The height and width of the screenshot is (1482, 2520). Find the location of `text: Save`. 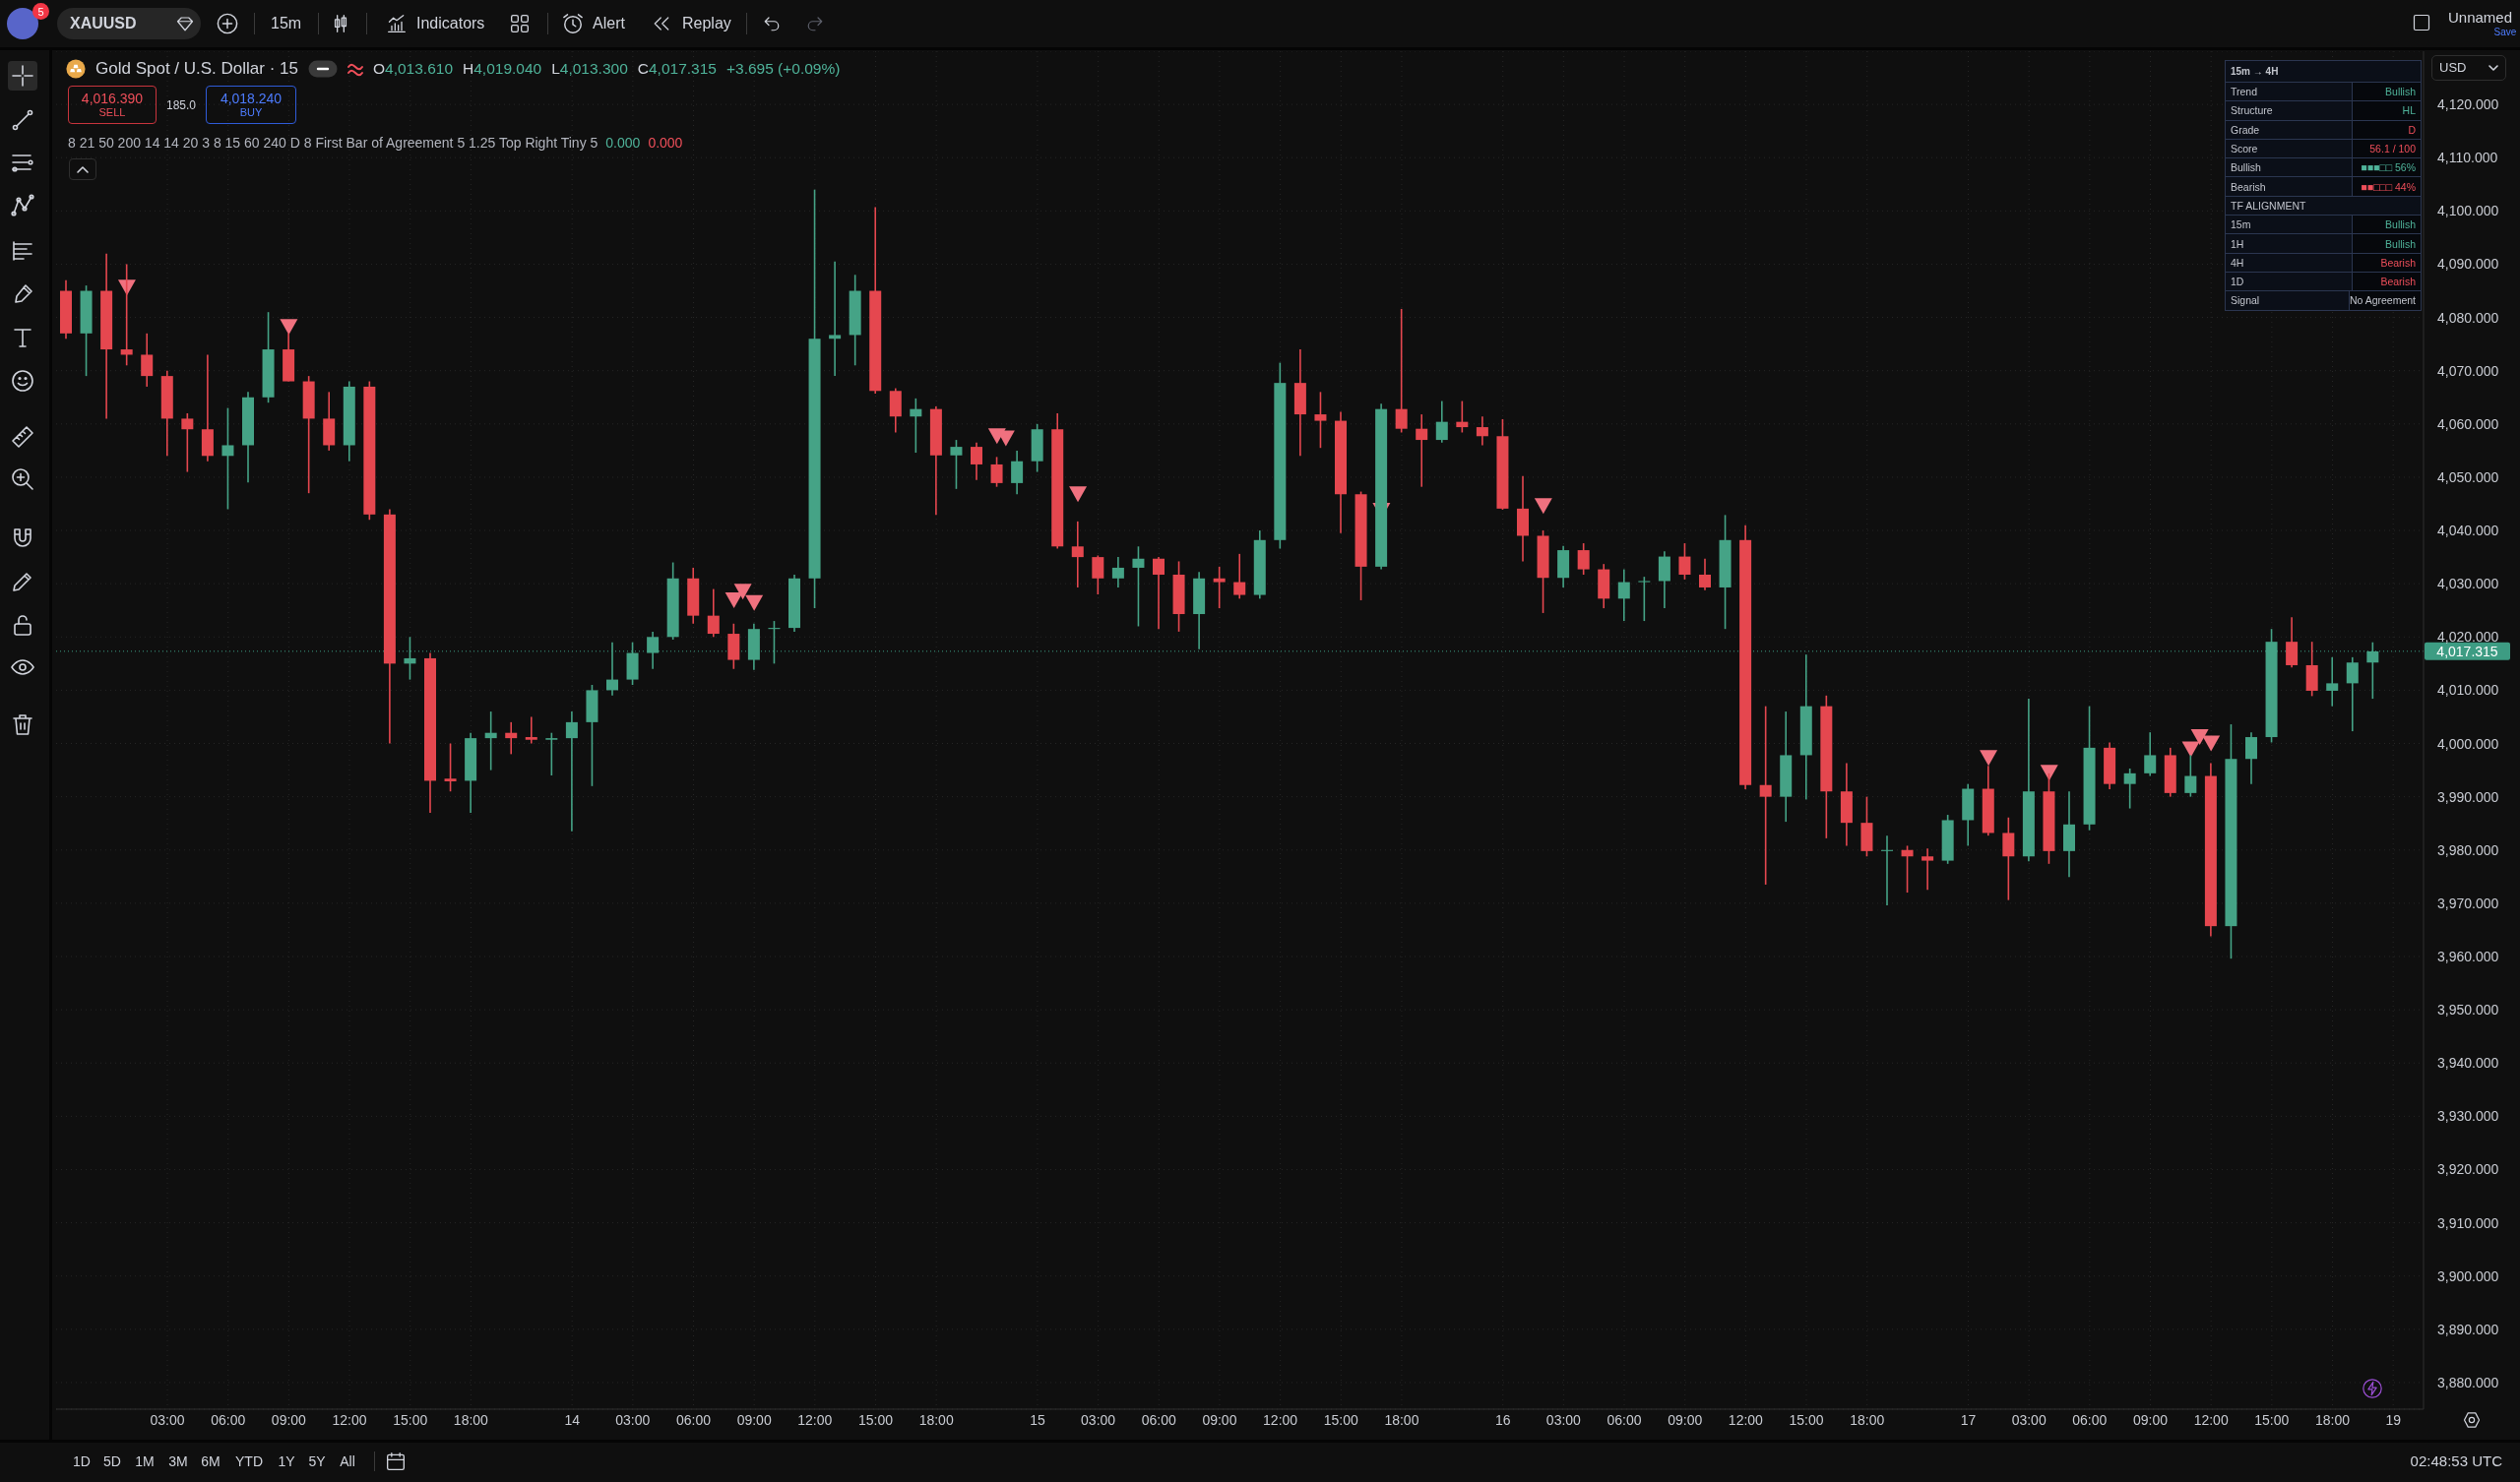

text: Save is located at coordinates (2505, 32).